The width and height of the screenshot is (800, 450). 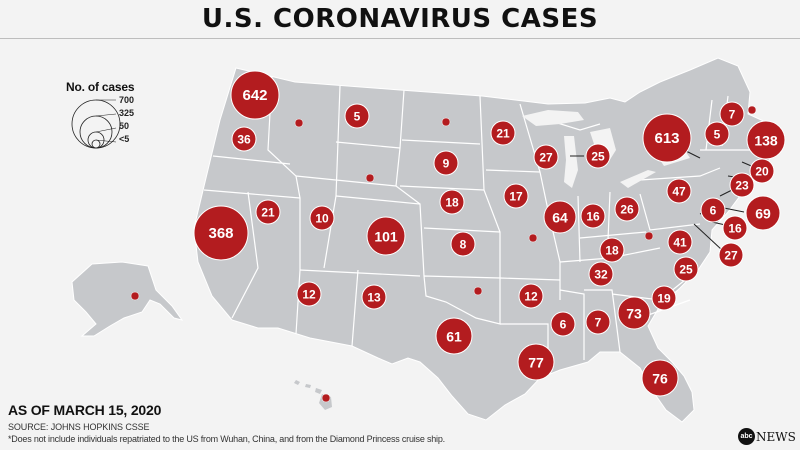 What do you see at coordinates (766, 140) in the screenshot?
I see `state-marker-massachusetts: 138` at bounding box center [766, 140].